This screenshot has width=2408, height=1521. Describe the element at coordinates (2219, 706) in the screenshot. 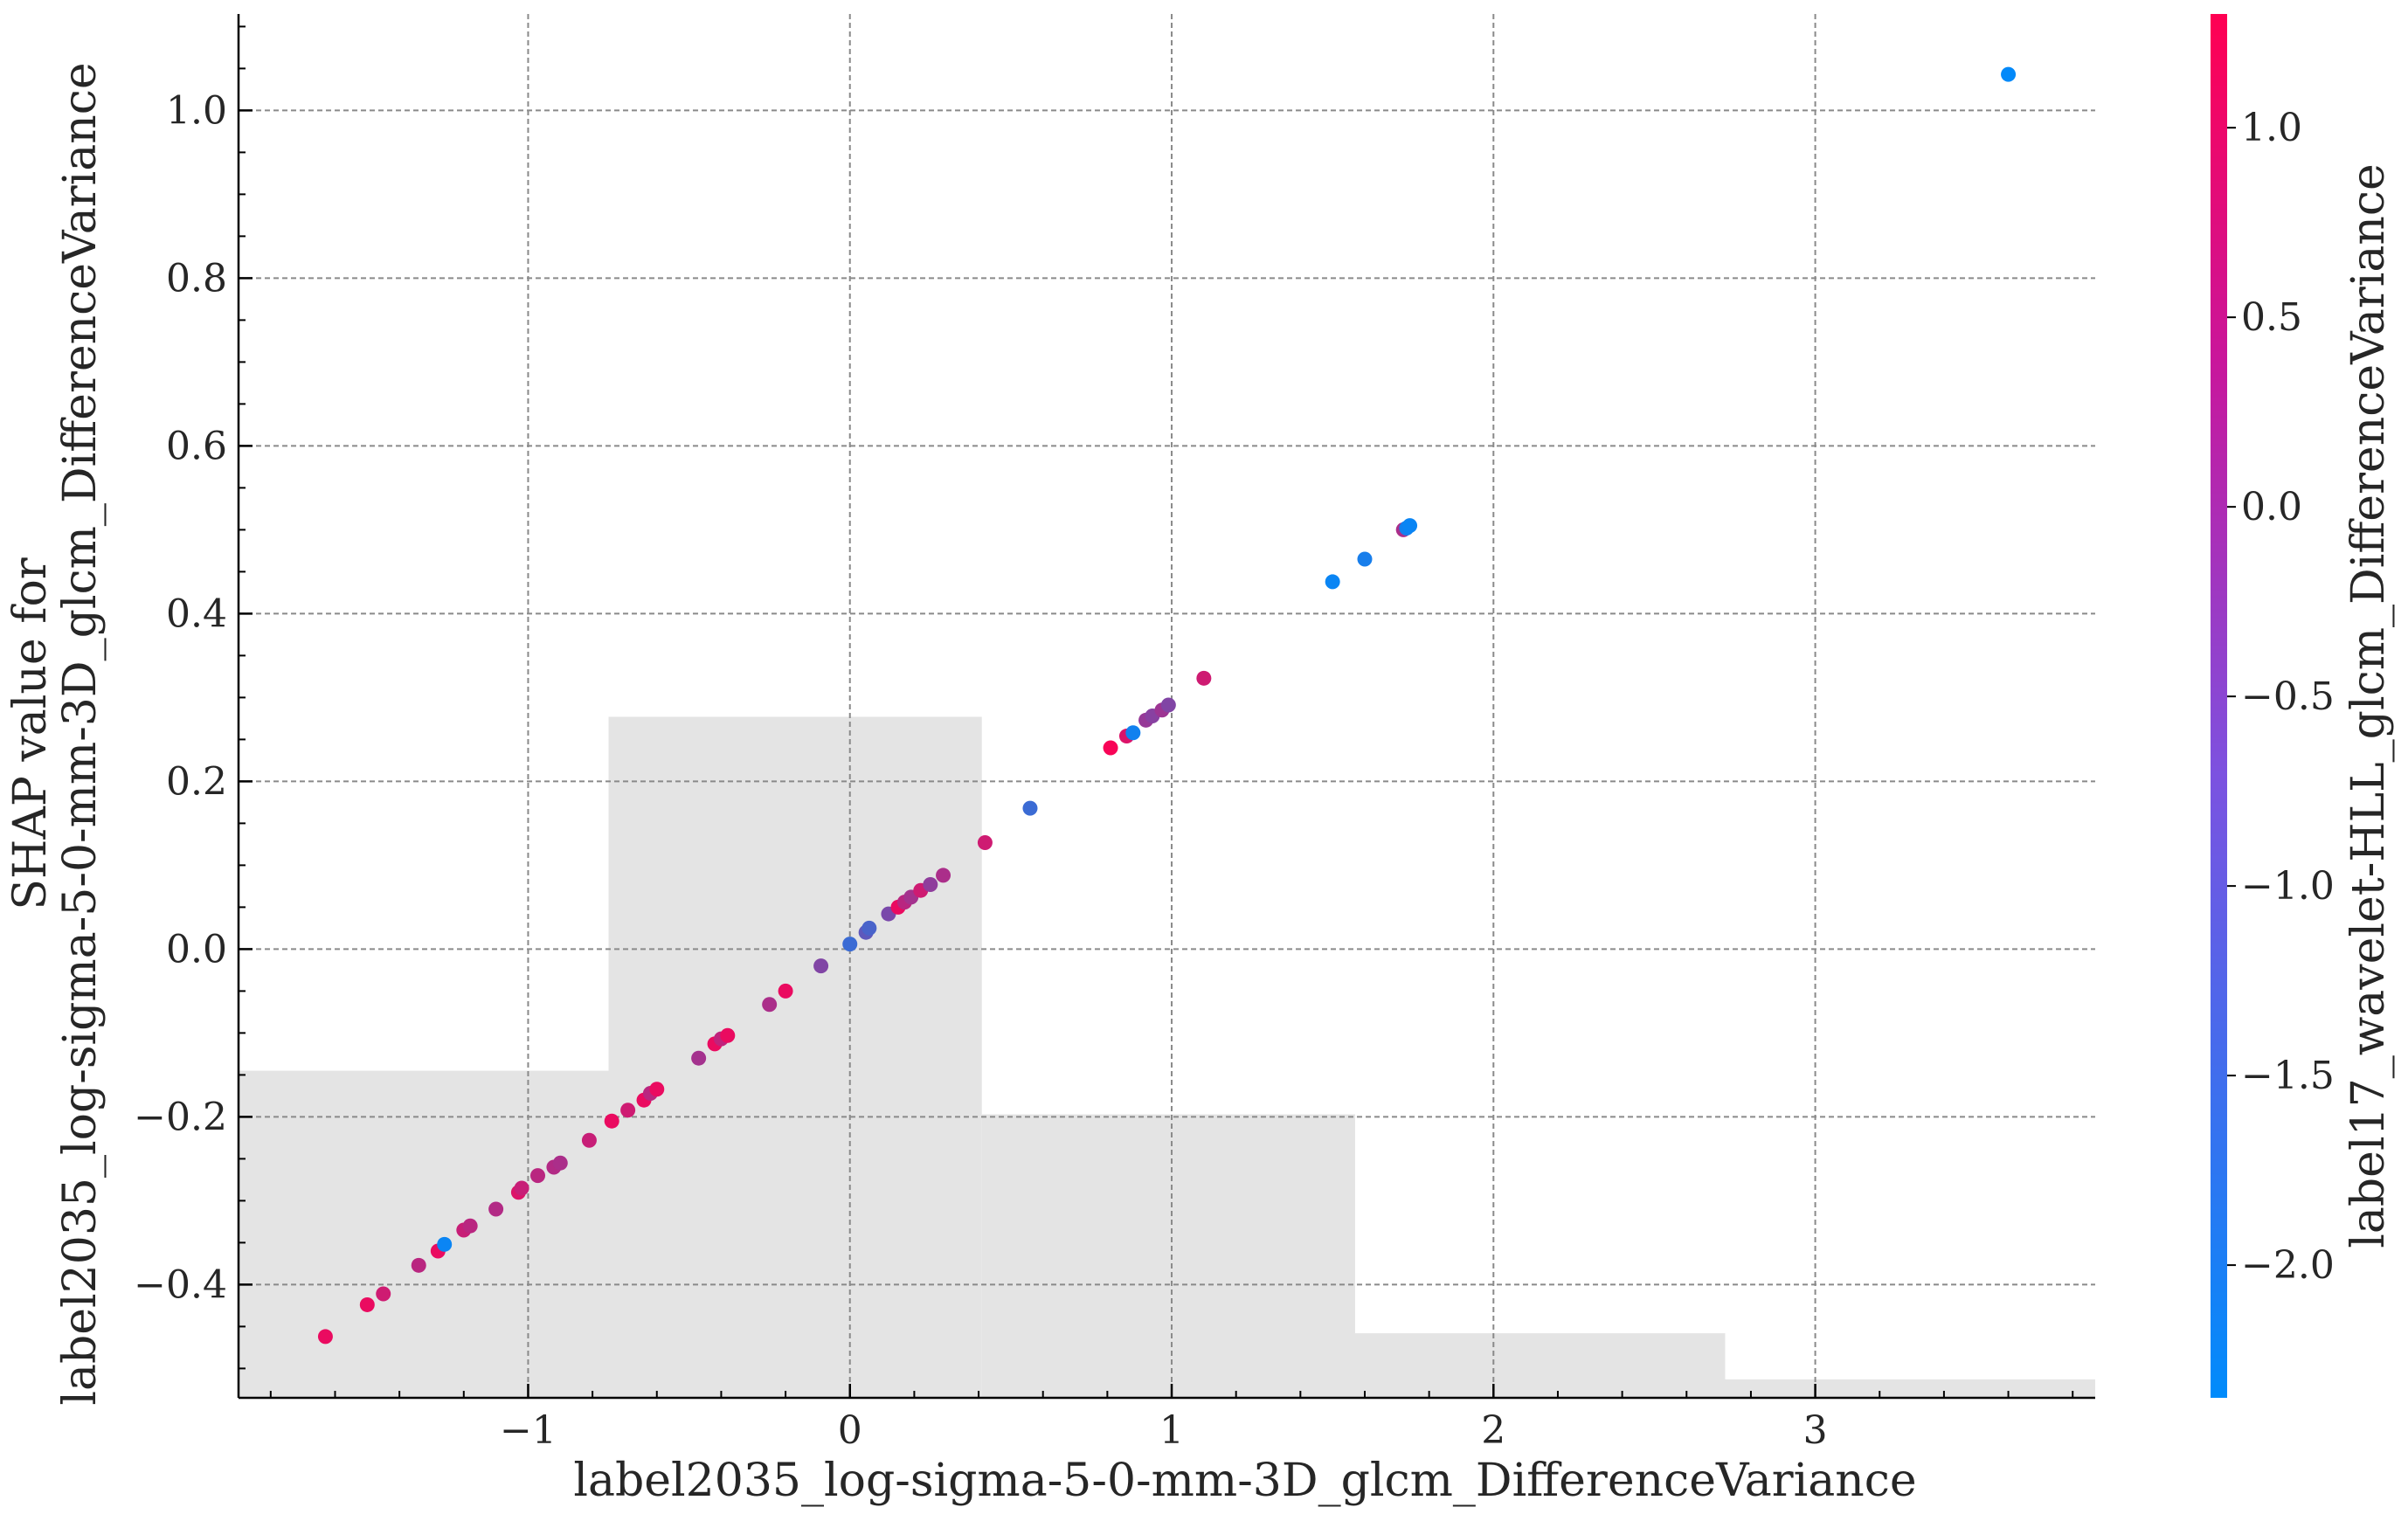

I see `colorbar` at that location.